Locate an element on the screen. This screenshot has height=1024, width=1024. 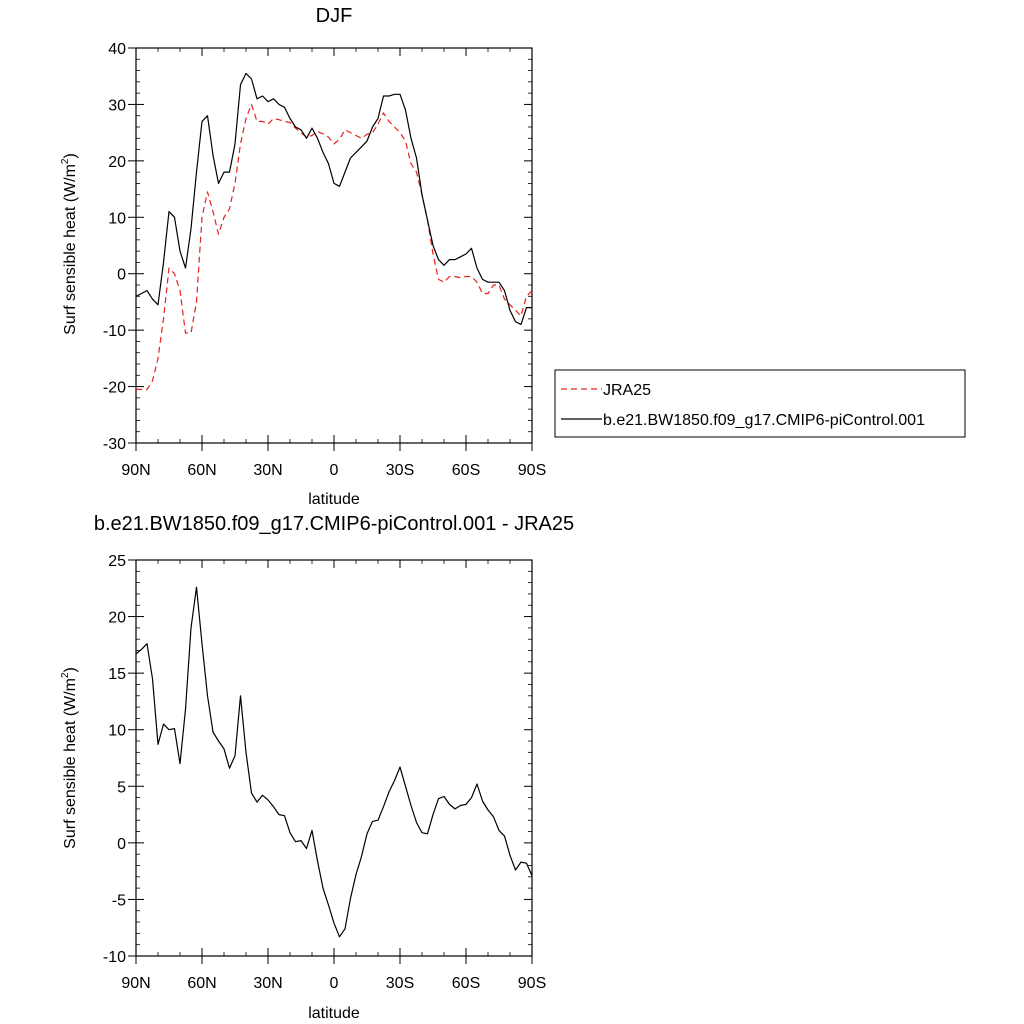
series-line-jra25 is located at coordinates (334, 246).